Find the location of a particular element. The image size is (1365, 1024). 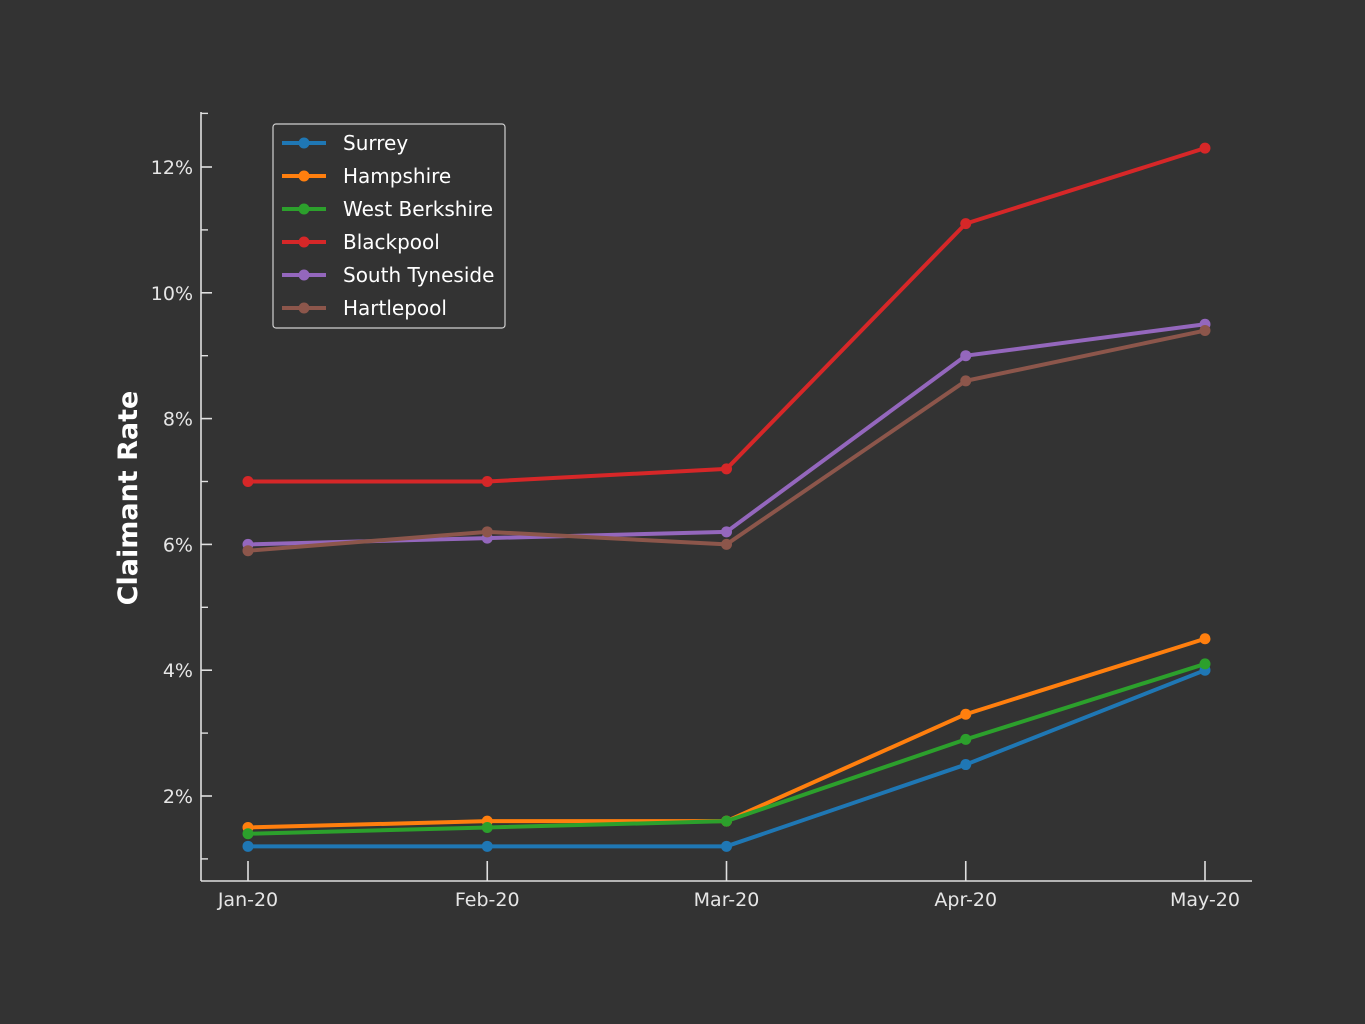

legend-label: Hartlepool is located at coordinates (395, 308).